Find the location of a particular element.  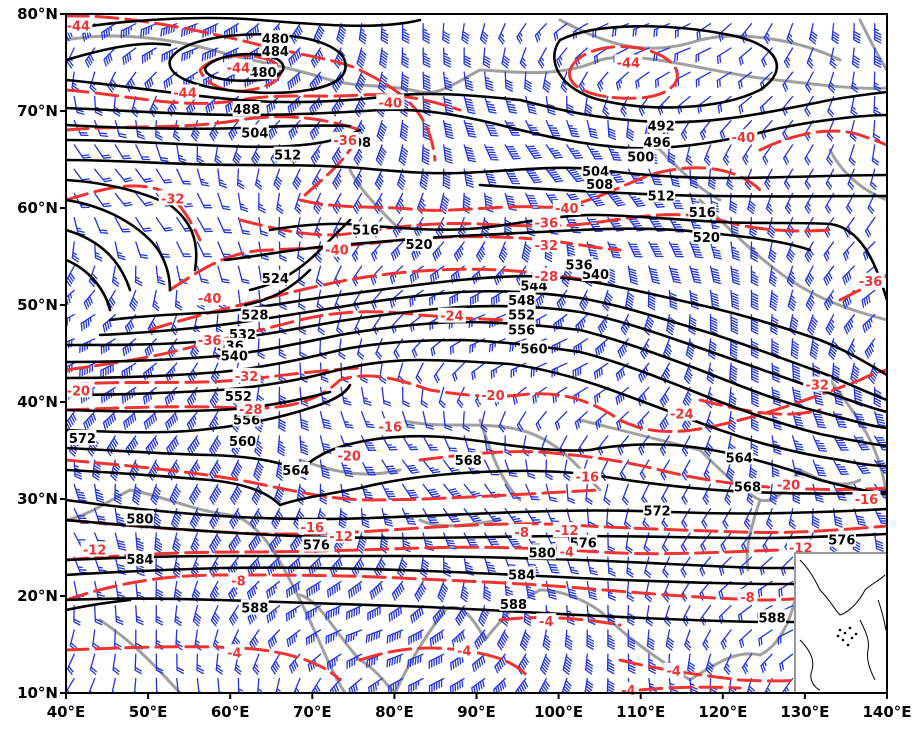

geopotential-label: 572 is located at coordinates (82, 439).